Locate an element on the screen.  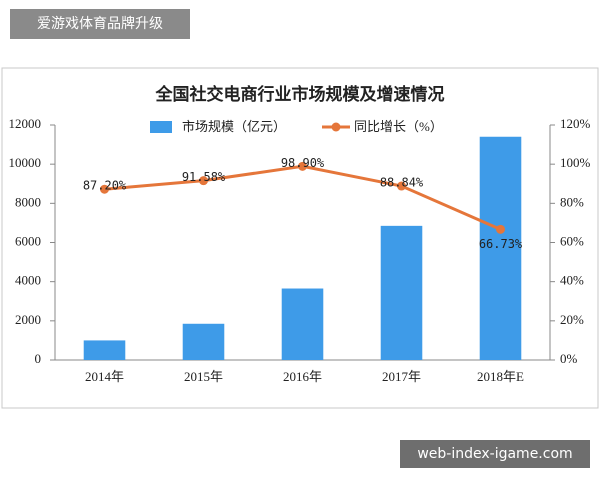
y-tick-label: 12000 is located at coordinates (25, 123).